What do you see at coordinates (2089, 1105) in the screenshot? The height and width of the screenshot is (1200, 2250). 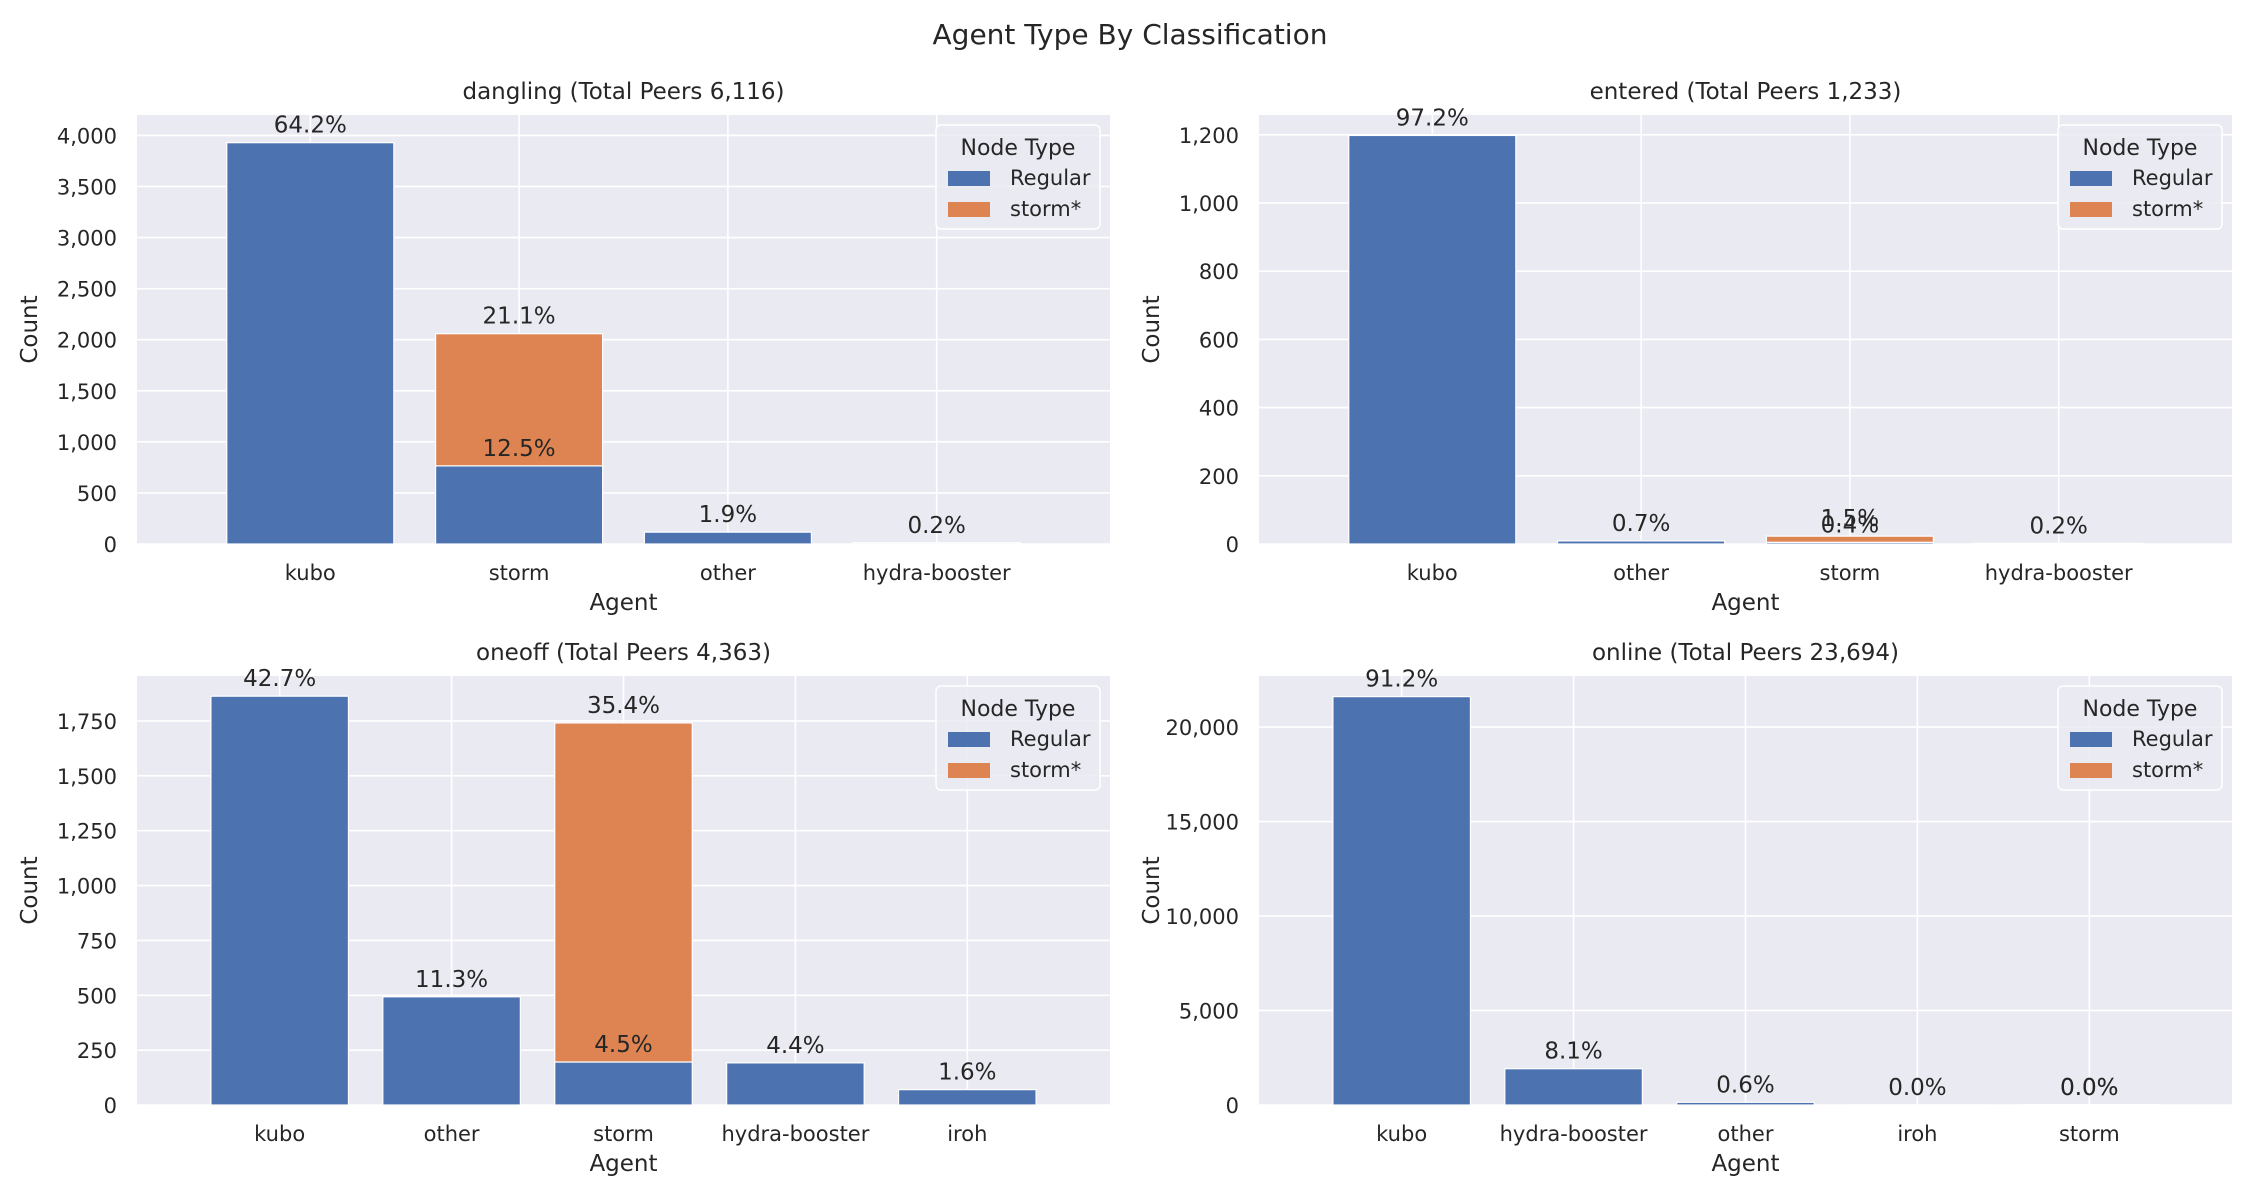 I see `bar-storm-storm` at bounding box center [2089, 1105].